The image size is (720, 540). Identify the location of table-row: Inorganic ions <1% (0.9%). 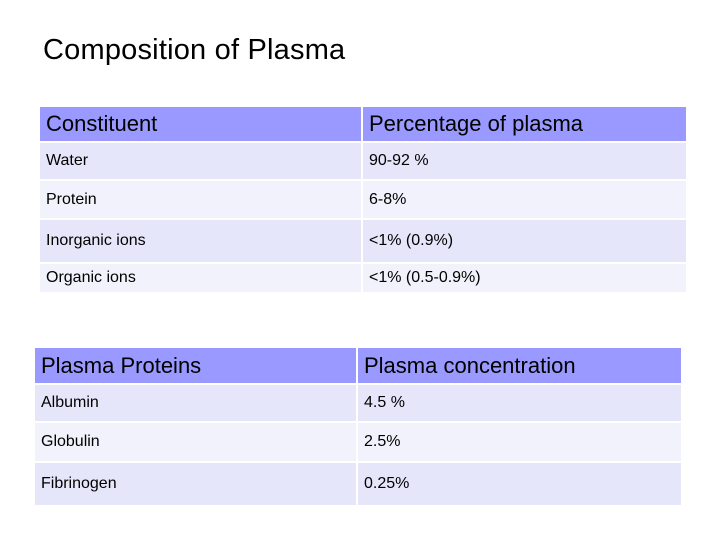
(364, 242).